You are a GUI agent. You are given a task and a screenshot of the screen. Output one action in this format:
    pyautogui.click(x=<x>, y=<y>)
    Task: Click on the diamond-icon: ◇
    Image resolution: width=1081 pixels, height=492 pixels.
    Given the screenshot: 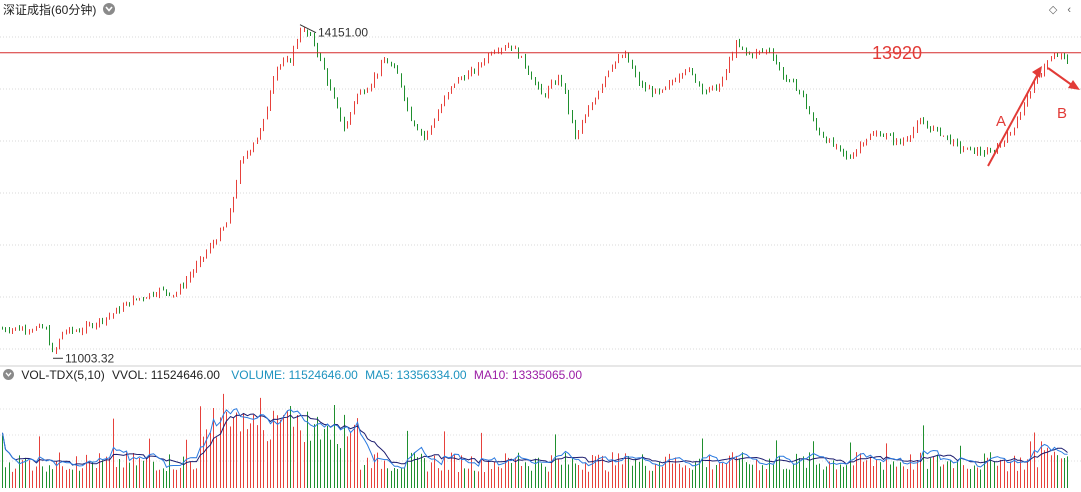 What is the action you would take?
    pyautogui.click(x=1053, y=10)
    